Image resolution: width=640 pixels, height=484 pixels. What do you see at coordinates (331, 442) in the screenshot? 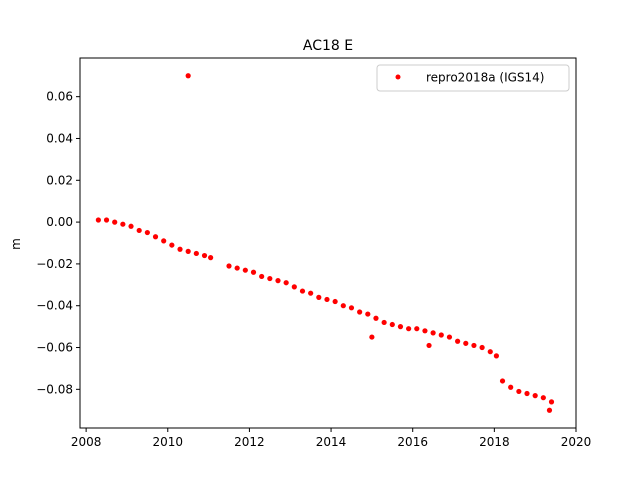
I see `x-tick-label: 2014` at bounding box center [331, 442].